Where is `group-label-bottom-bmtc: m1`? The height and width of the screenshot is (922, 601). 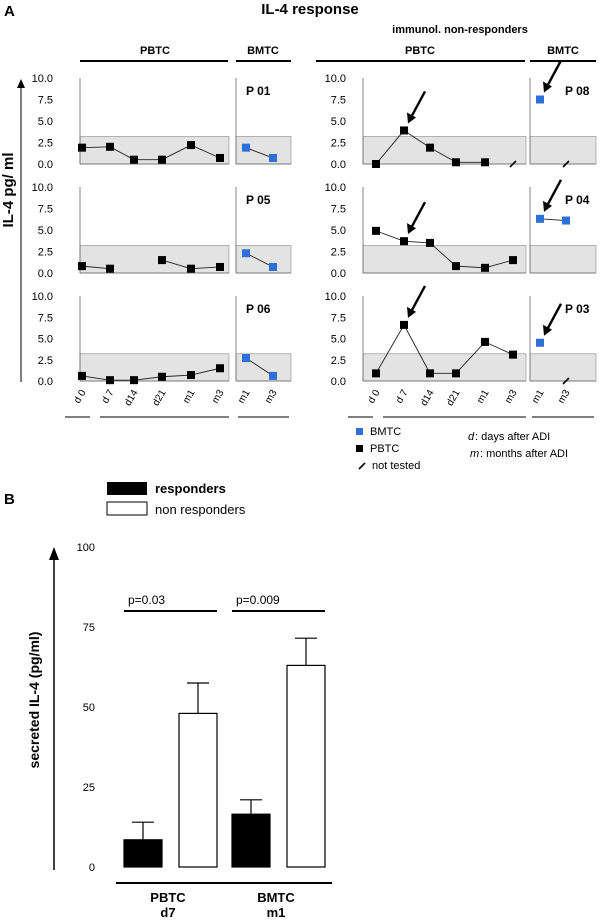
group-label-bottom-bmtc: m1 is located at coordinates (276, 912).